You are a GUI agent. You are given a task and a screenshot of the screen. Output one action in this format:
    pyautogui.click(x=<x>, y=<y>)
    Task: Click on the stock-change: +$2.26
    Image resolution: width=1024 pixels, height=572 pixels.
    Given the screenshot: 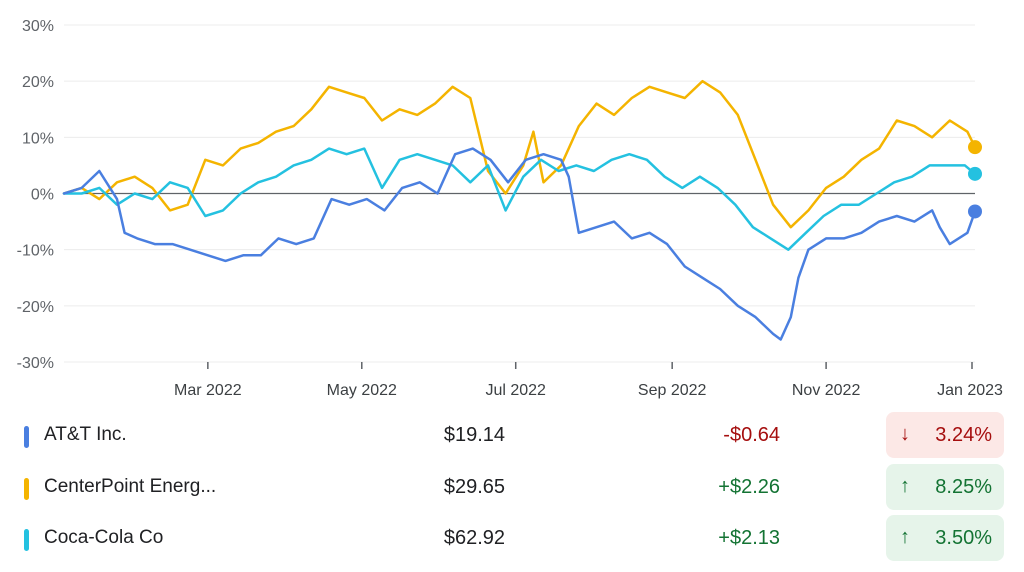 What is the action you would take?
    pyautogui.click(x=749, y=487)
    